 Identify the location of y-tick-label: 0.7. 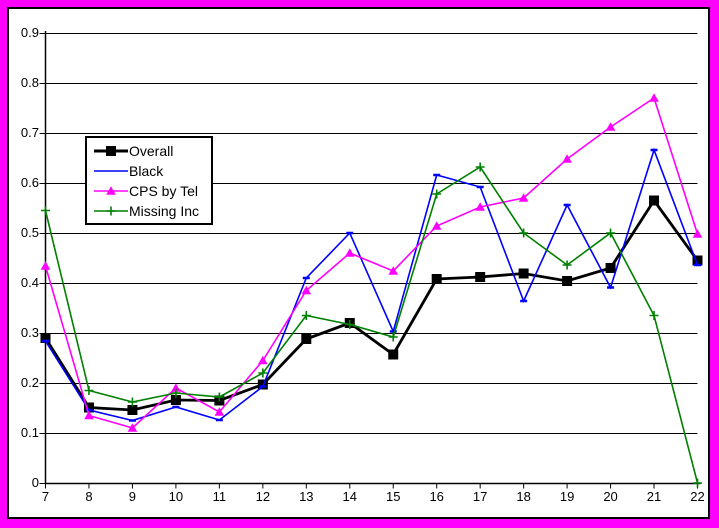
(29, 132).